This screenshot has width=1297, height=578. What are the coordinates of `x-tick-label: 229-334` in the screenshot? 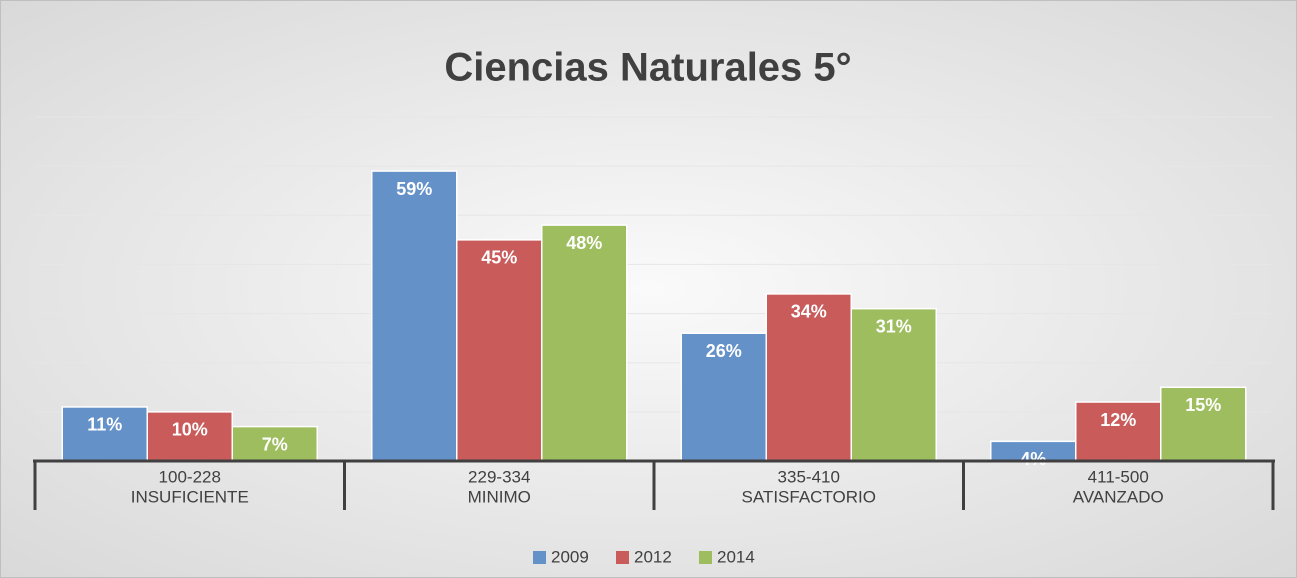 It's located at (499, 476).